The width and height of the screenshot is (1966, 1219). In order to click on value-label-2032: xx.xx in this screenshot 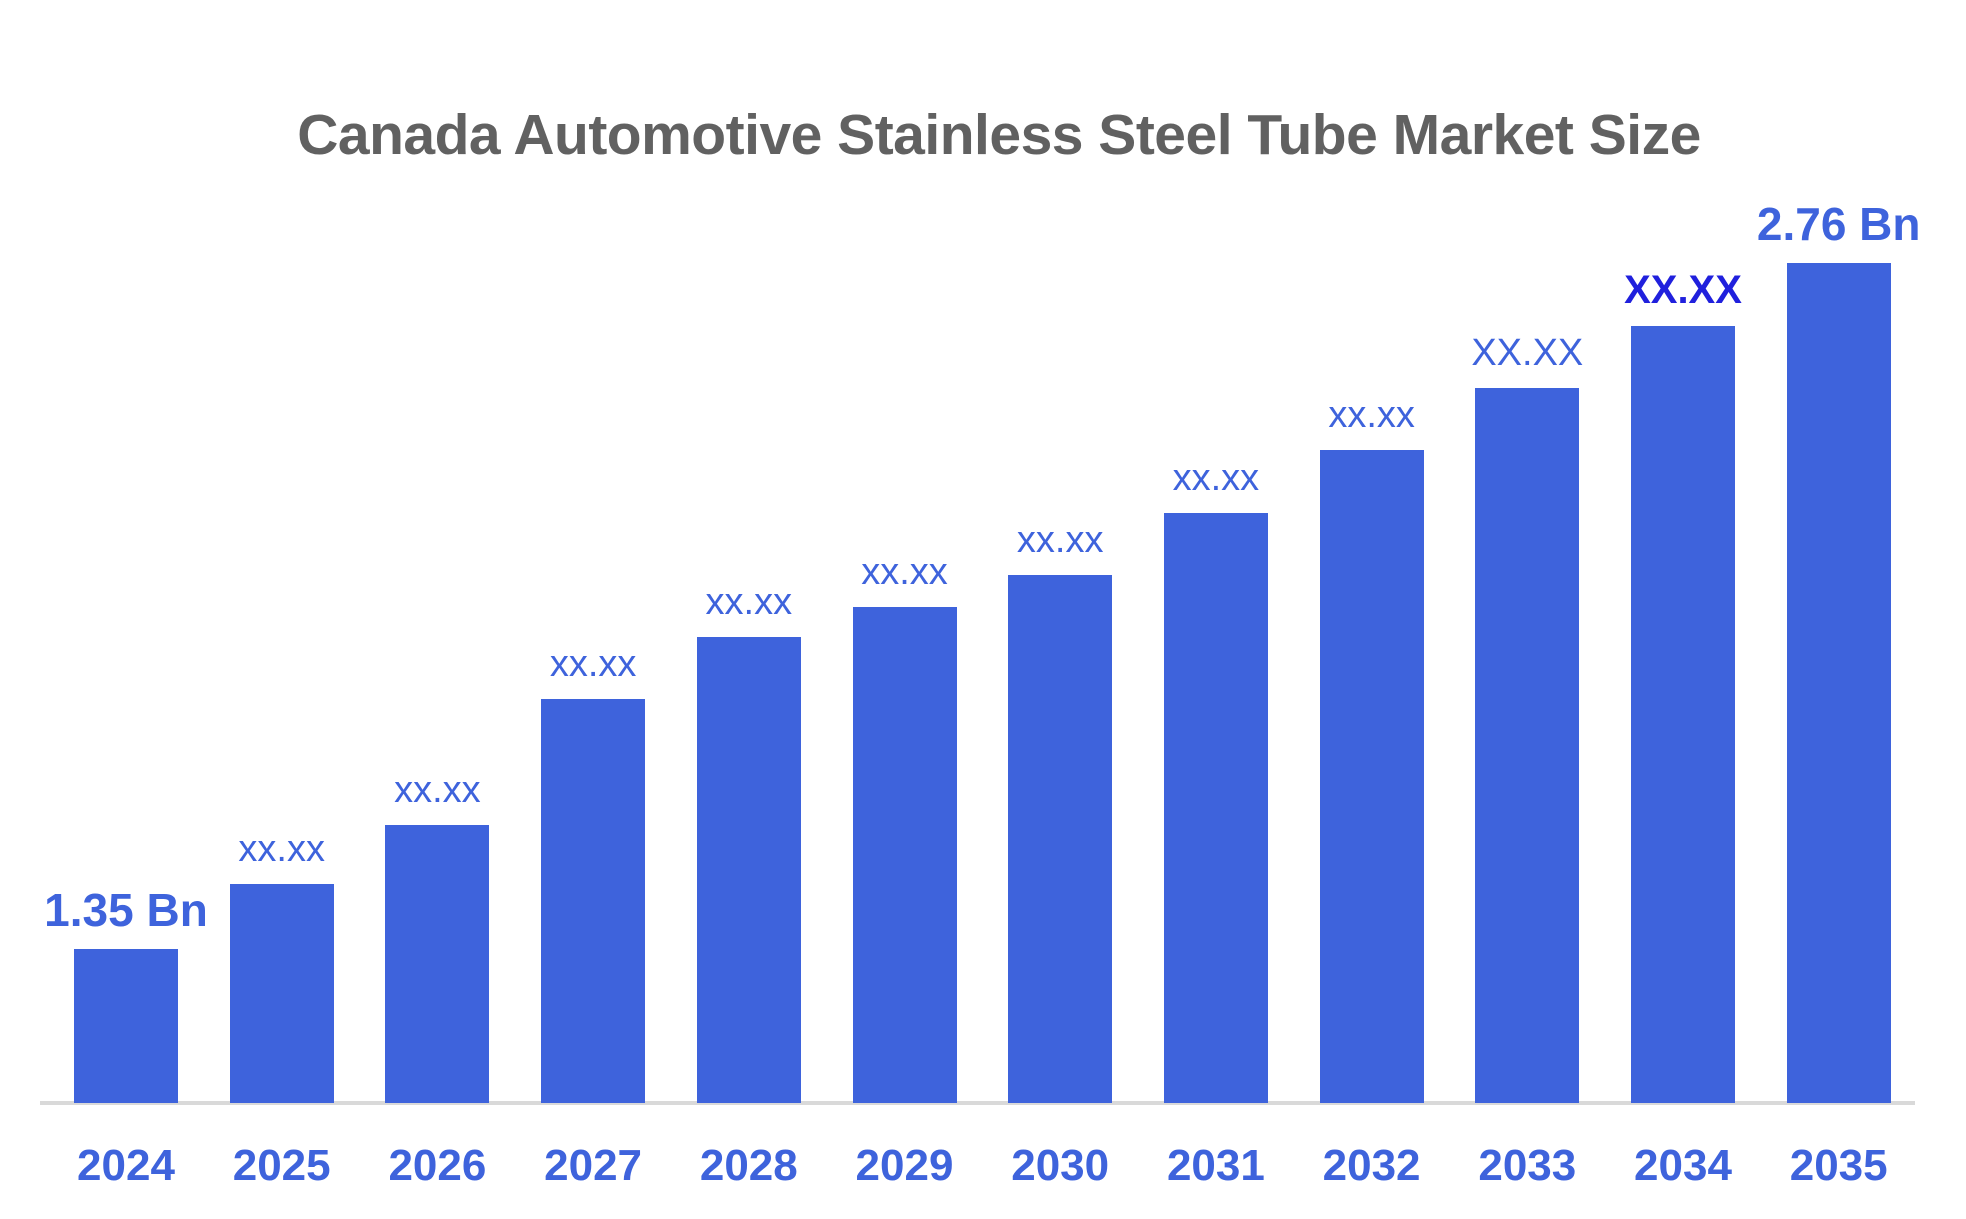, I will do `click(1371, 415)`.